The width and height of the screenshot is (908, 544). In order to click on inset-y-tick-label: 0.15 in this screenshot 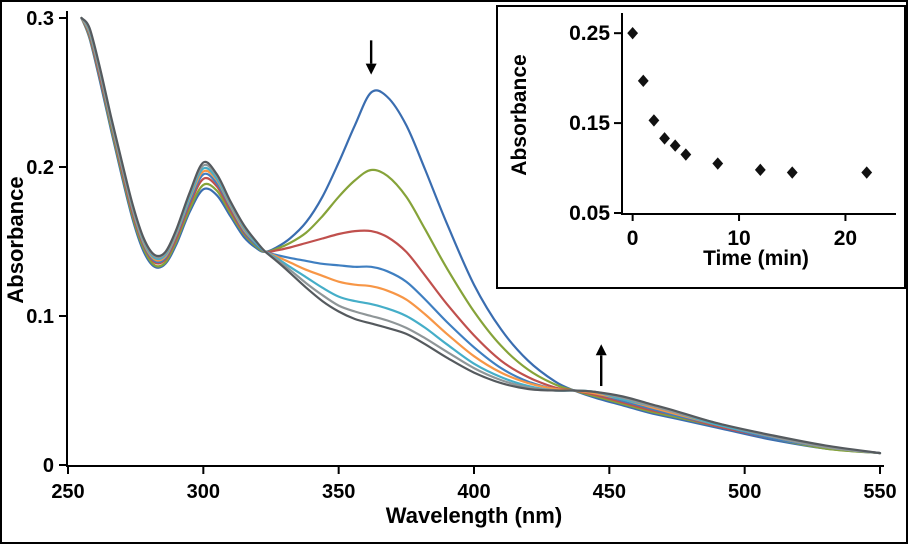, I will do `click(589, 123)`.